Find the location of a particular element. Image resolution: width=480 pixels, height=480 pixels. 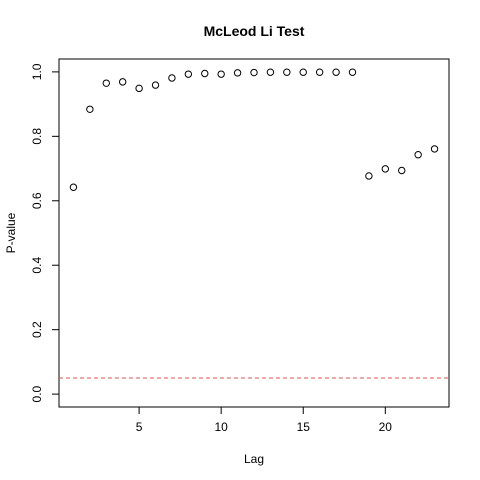

y-tick-label: 1.0 is located at coordinates (37, 71).